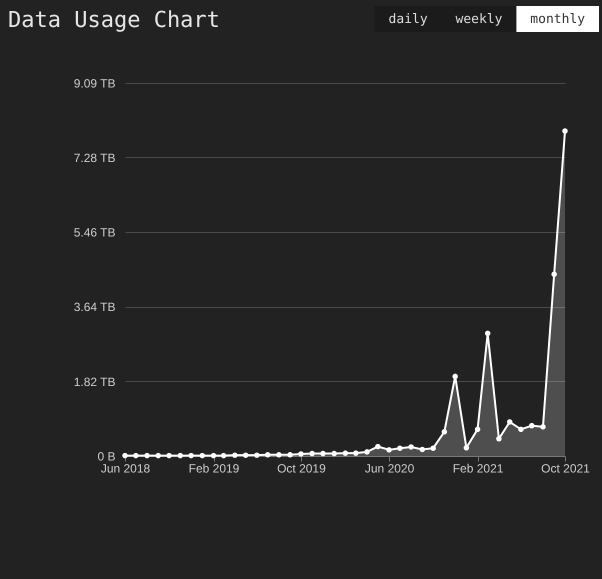 The height and width of the screenshot is (579, 602). I want to click on text: monthly, so click(558, 19).